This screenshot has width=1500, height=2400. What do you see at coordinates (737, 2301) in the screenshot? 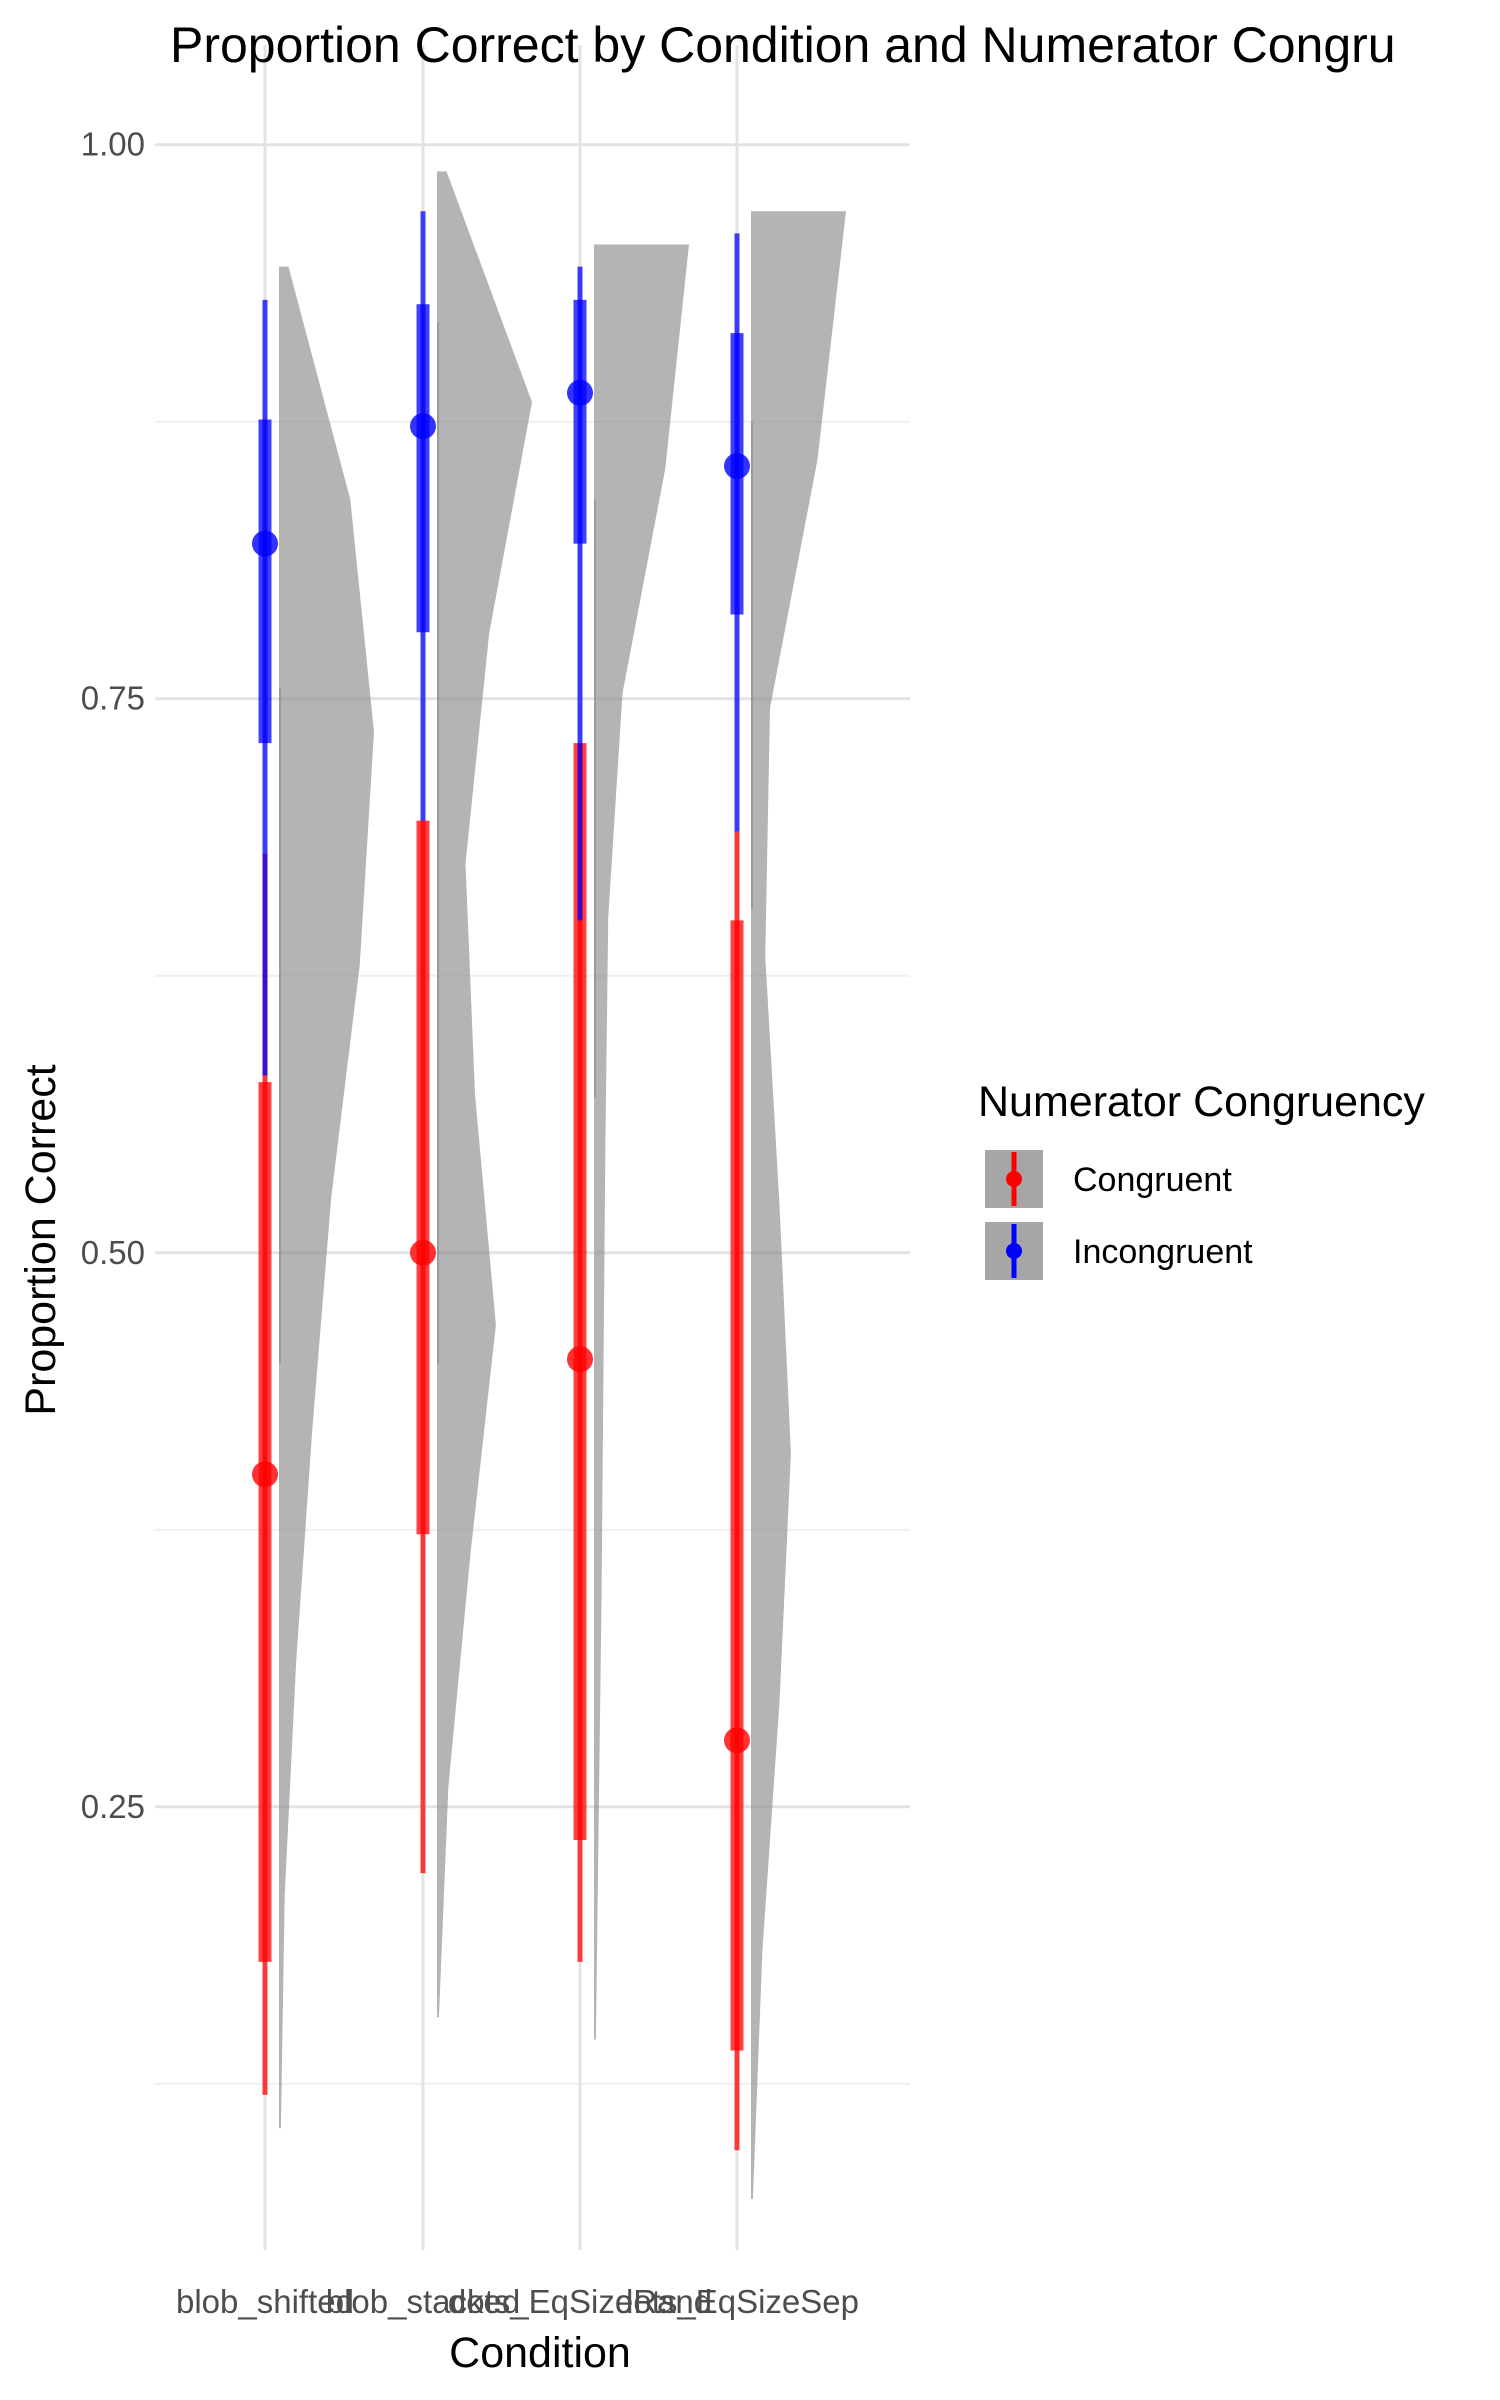
I see `x-tick-label: dots_EqSizeSep` at bounding box center [737, 2301].